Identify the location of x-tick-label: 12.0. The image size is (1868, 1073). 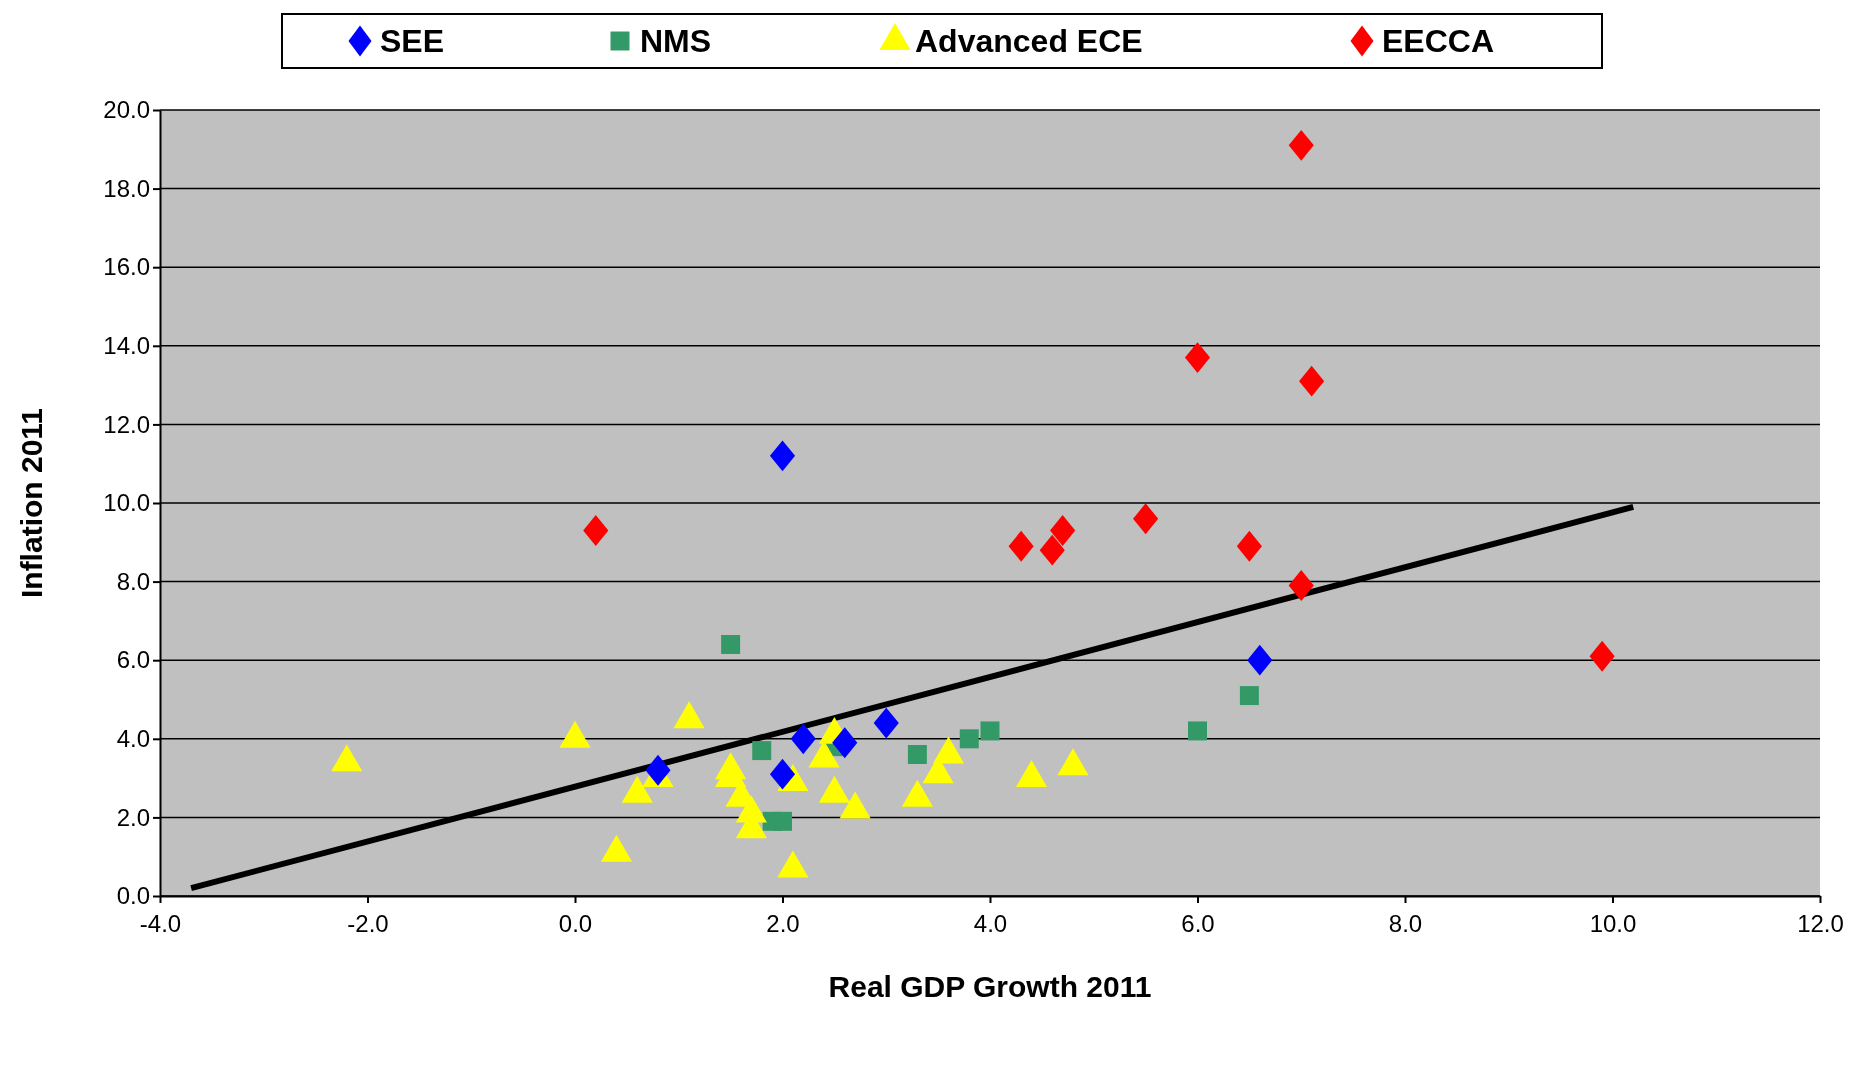
(1820, 924).